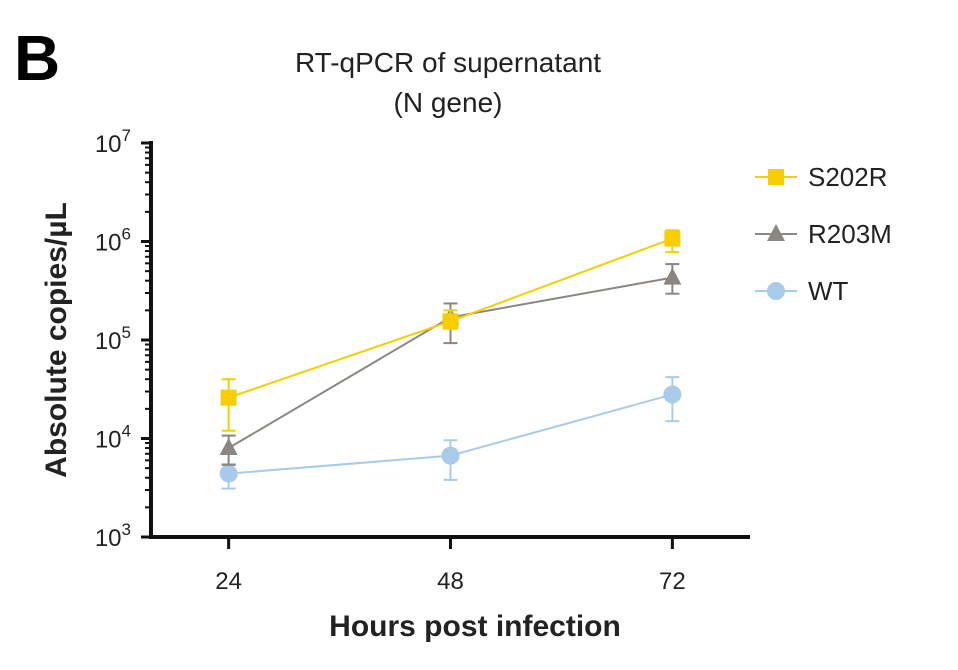 The image size is (958, 670). I want to click on x-tick-label: 72, so click(672, 581).